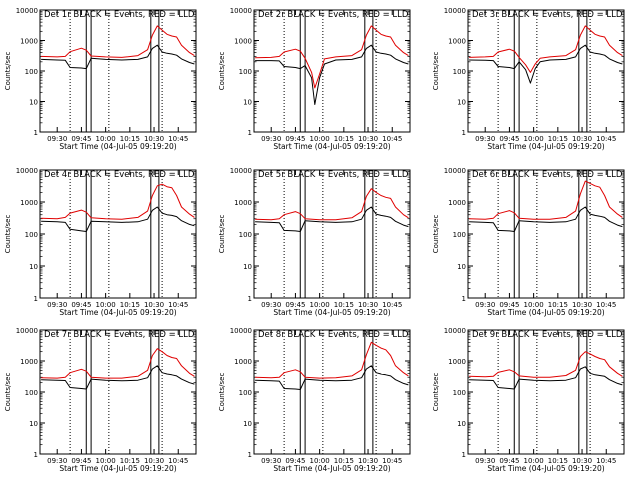 Image resolution: width=640 pixels, height=480 pixels. I want to click on panel-title: Det 7r BLACK = Events, RED = LLD, so click(119, 335).